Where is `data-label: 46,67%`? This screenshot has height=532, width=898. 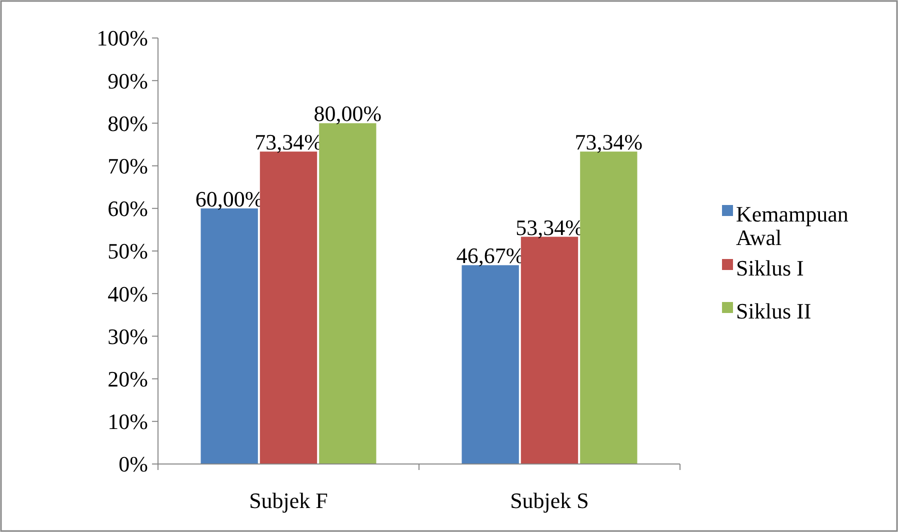 data-label: 46,67% is located at coordinates (490, 255).